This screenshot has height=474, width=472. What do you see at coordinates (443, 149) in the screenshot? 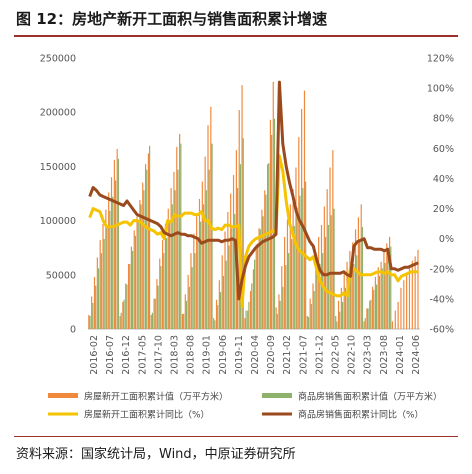
I see `right-tick-label: 60%` at bounding box center [443, 149].